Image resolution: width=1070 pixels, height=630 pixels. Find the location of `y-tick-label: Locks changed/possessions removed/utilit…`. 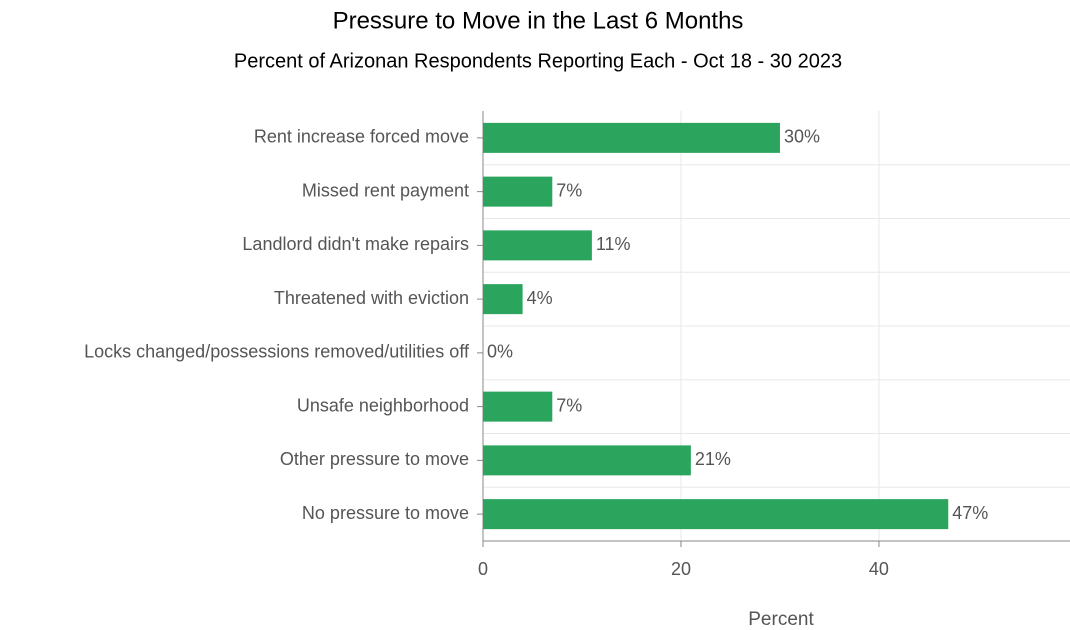

y-tick-label: Locks changed/possessions removed/utilit… is located at coordinates (277, 352).